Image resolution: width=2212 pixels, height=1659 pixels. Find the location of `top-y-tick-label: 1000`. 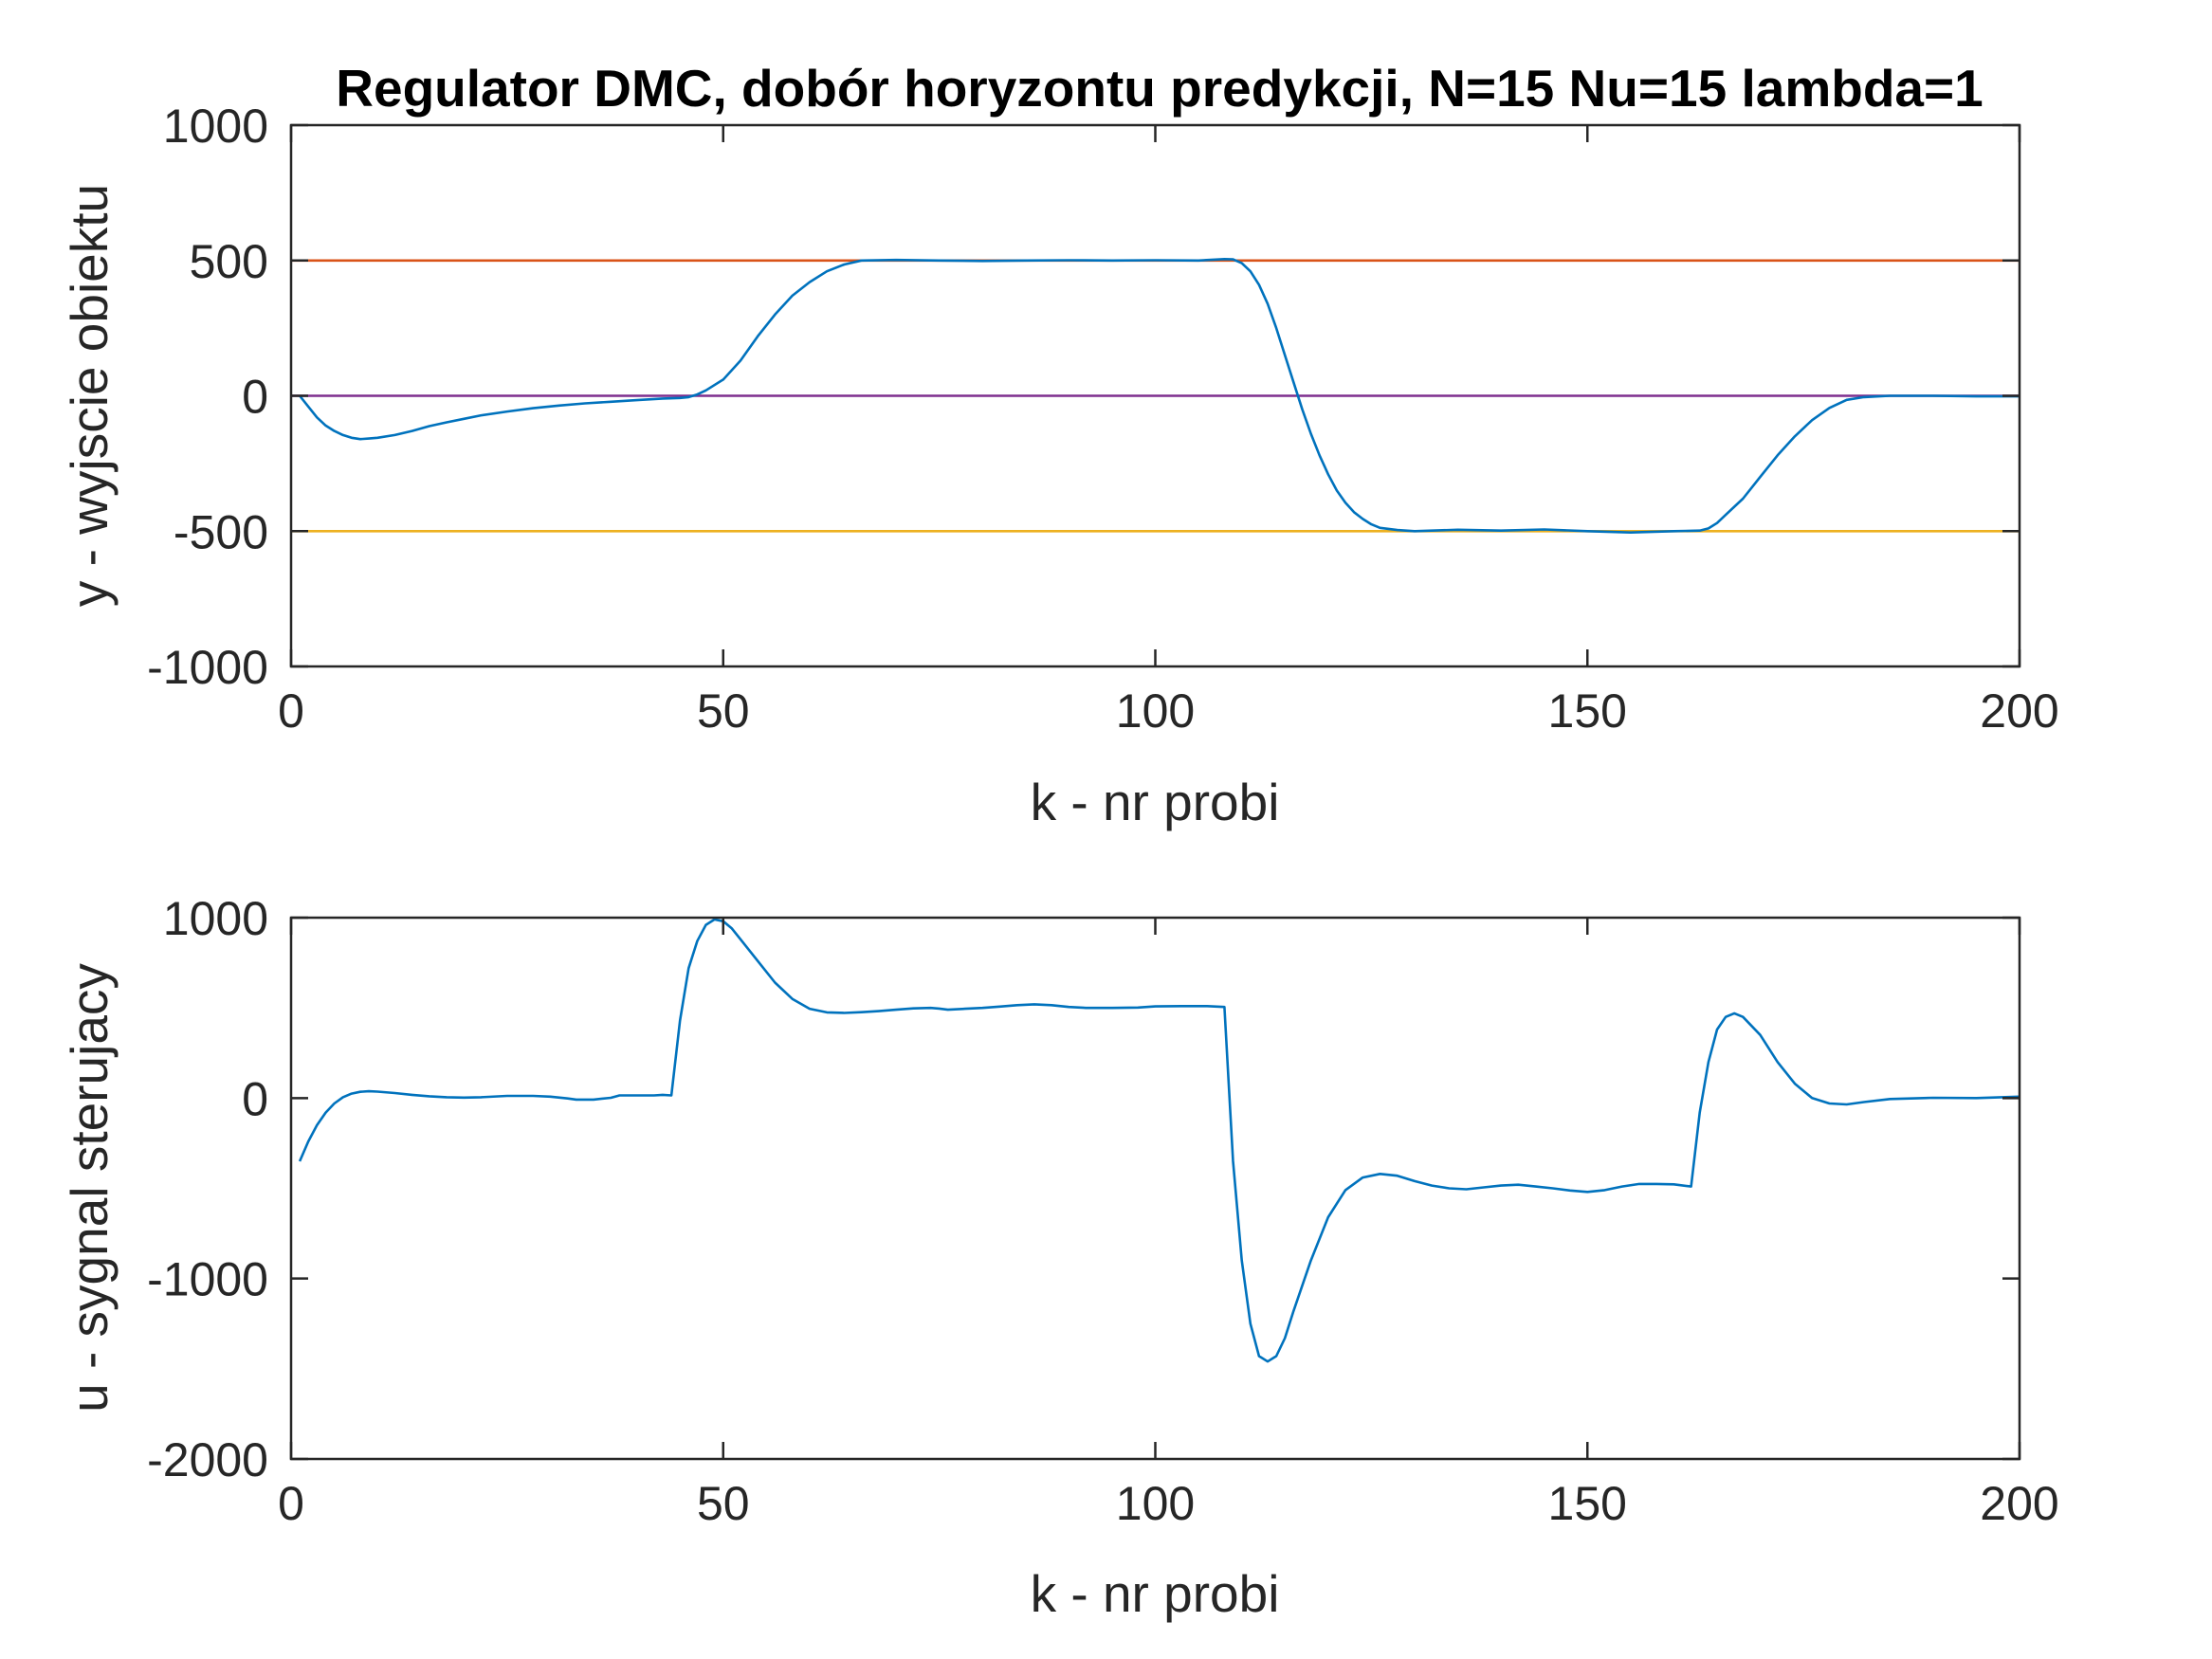

top-y-tick-label: 1000 is located at coordinates (215, 126).